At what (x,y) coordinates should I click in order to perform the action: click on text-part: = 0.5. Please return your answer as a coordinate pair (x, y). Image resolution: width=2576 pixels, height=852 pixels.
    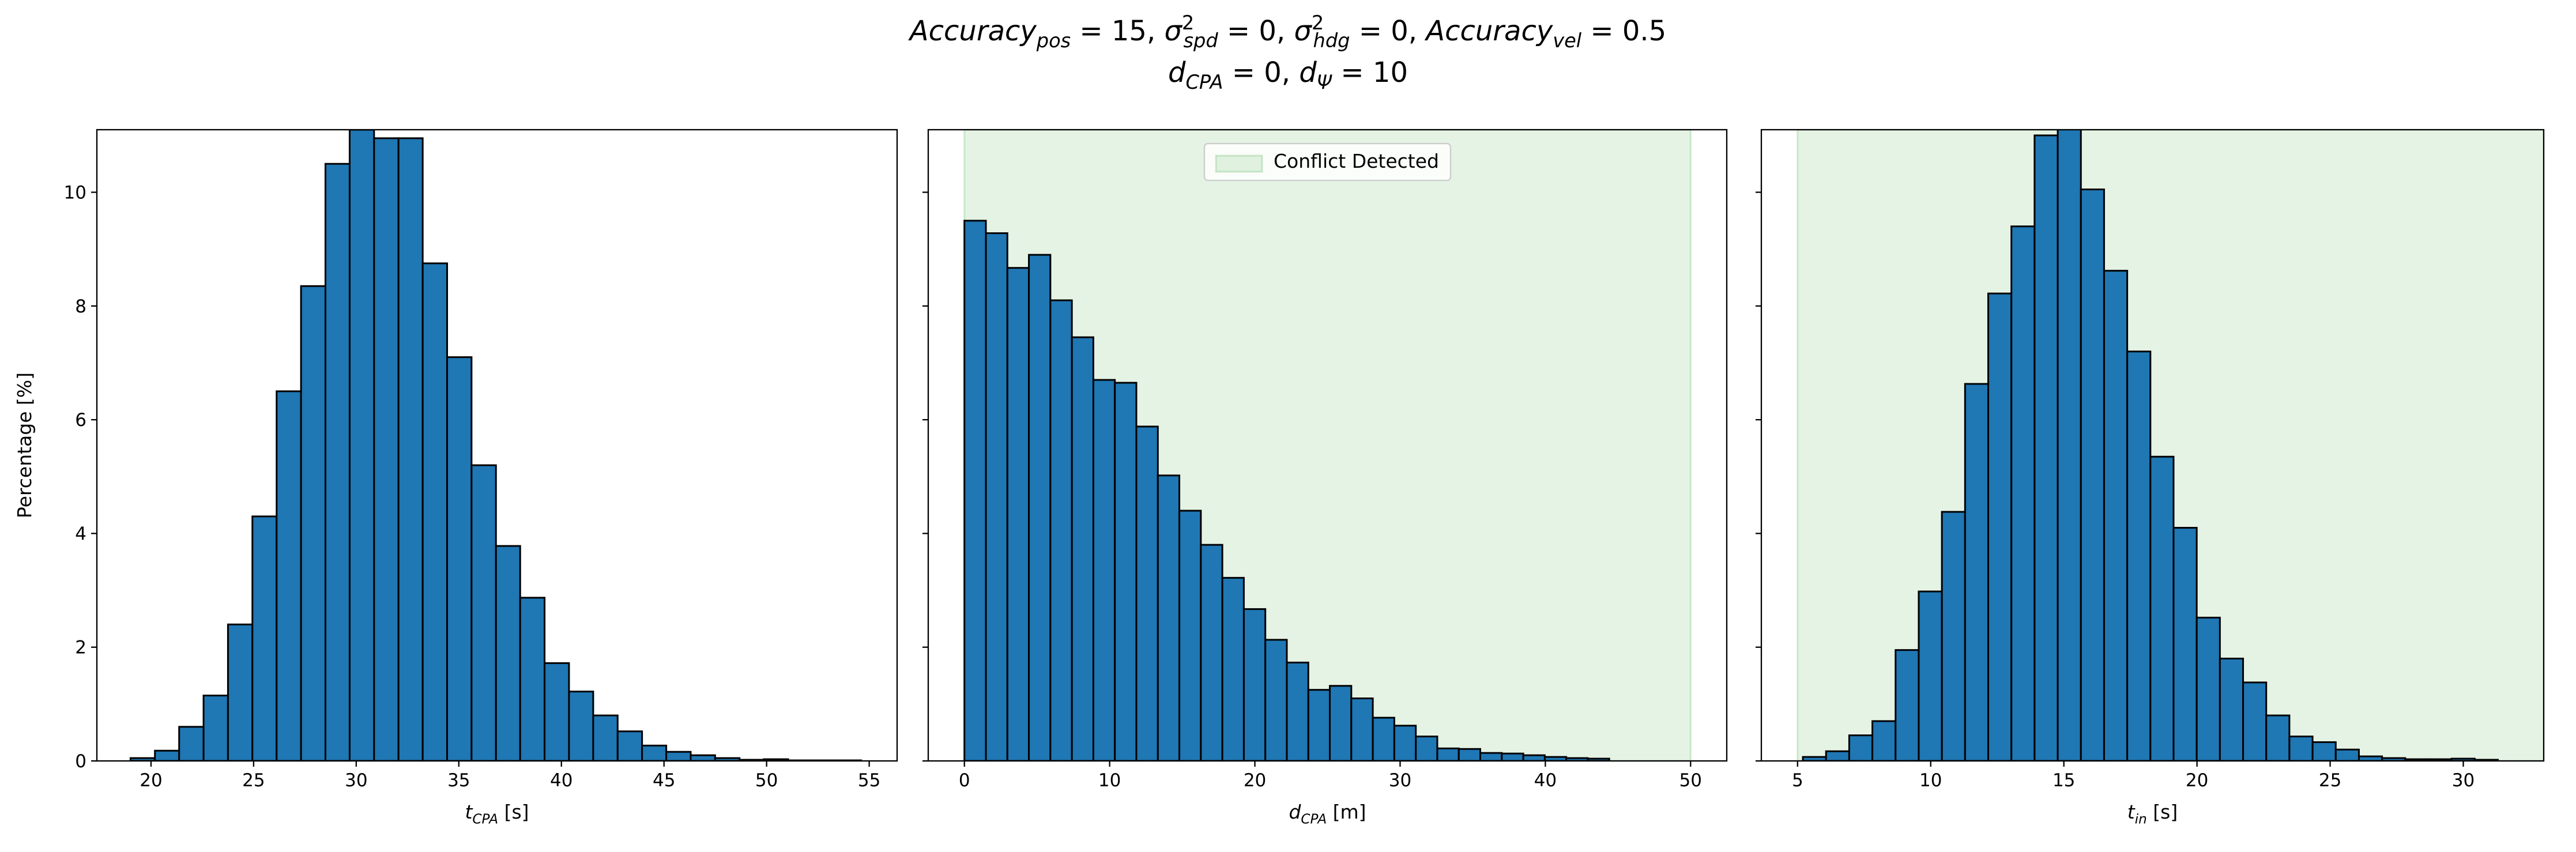
    Looking at the image, I should click on (1623, 31).